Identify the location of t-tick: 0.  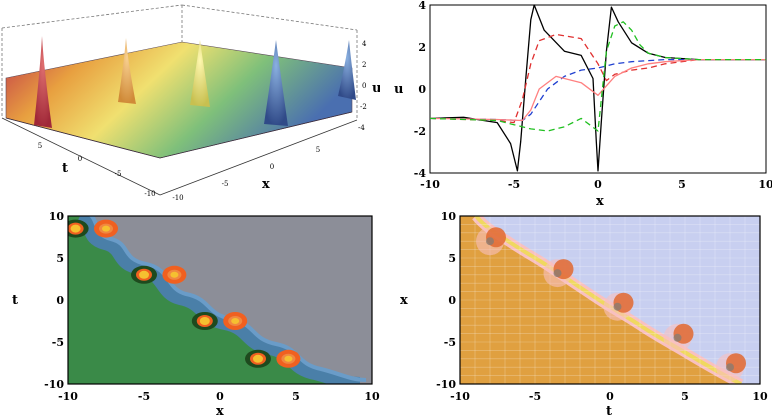
(80, 159).